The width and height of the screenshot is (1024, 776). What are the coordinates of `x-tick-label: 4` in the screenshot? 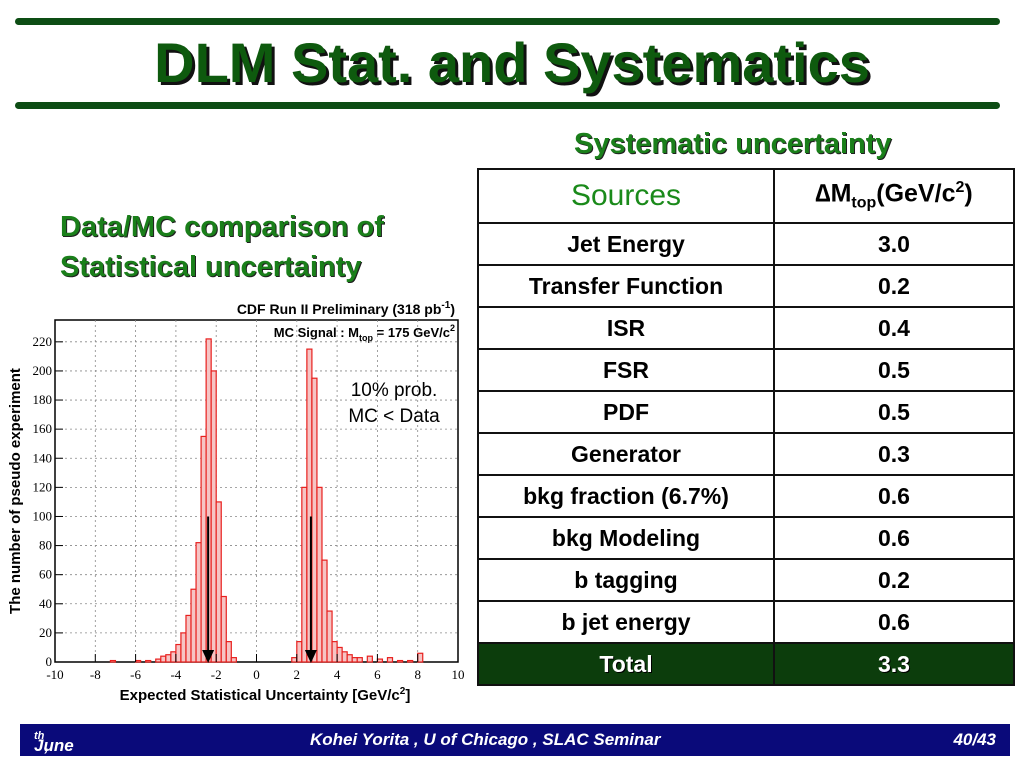 It's located at (337, 674).